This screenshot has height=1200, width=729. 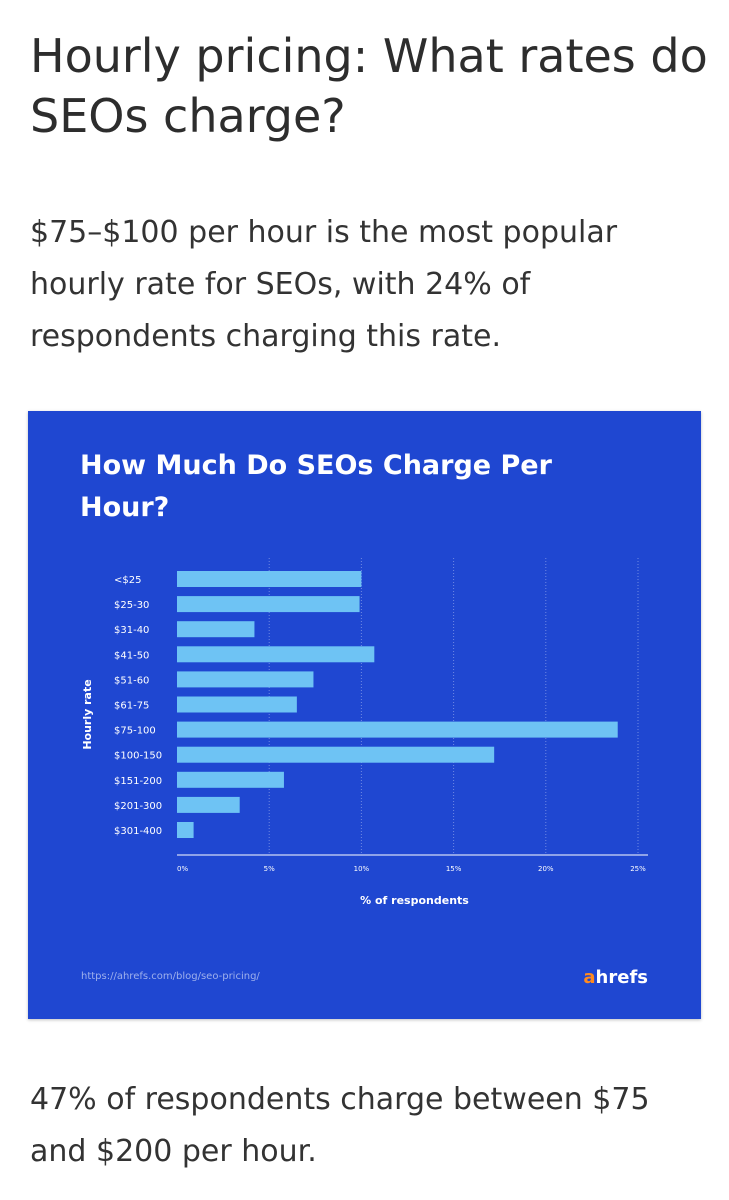 I want to click on category-label: <$25, so click(x=127, y=580).